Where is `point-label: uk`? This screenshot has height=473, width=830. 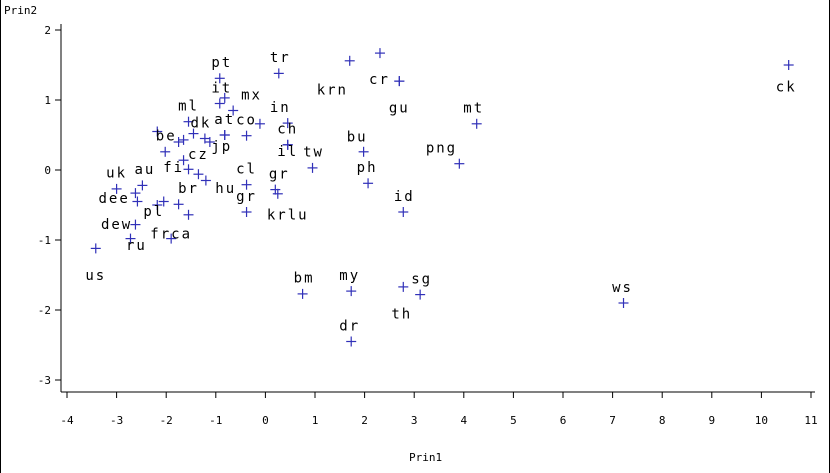 point-label: uk is located at coordinates (116, 174).